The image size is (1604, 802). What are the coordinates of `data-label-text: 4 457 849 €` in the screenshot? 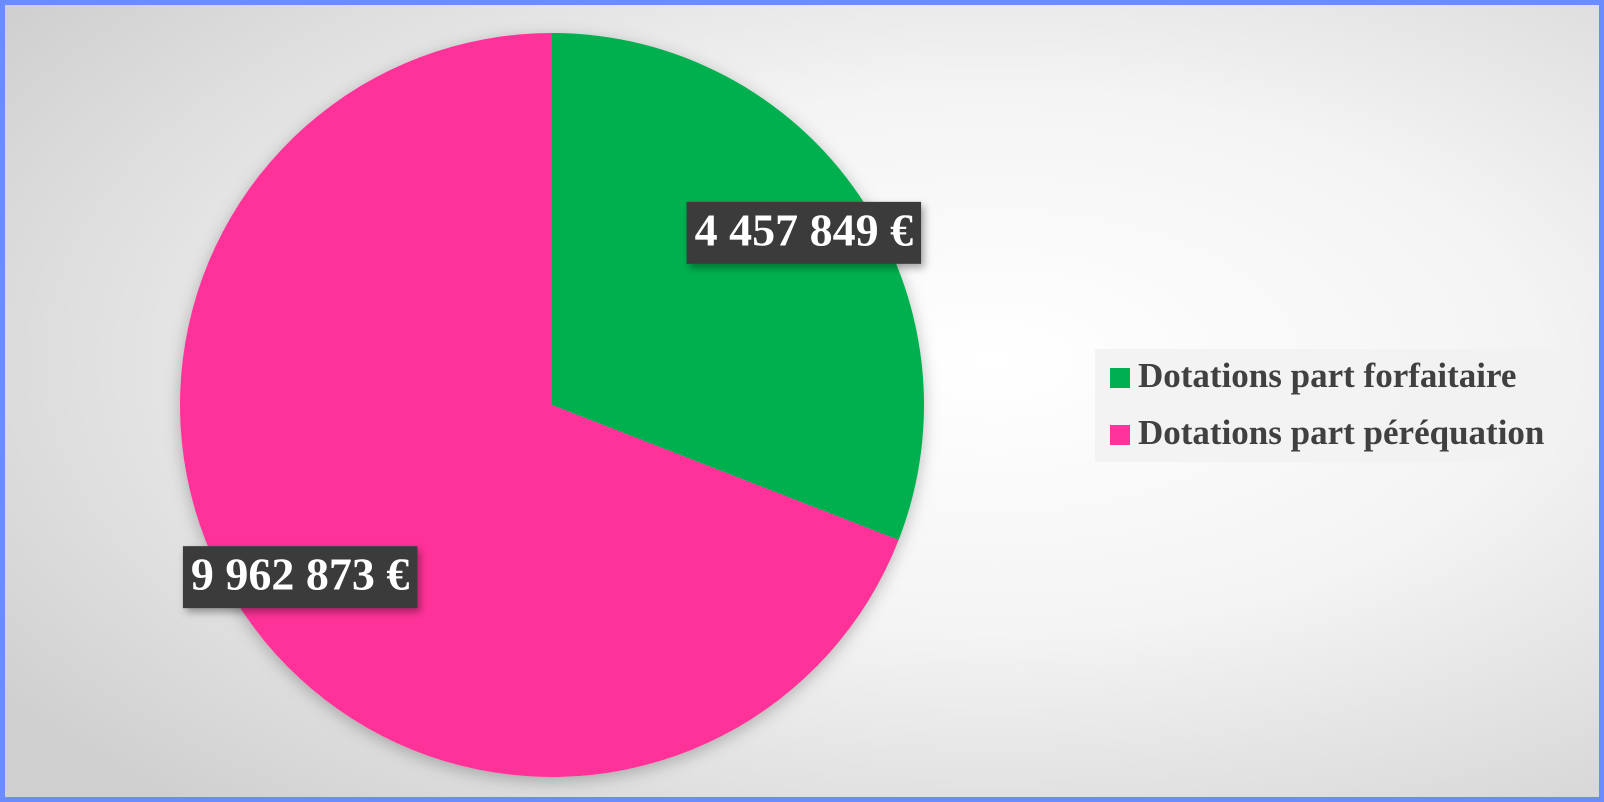 It's located at (804, 229).